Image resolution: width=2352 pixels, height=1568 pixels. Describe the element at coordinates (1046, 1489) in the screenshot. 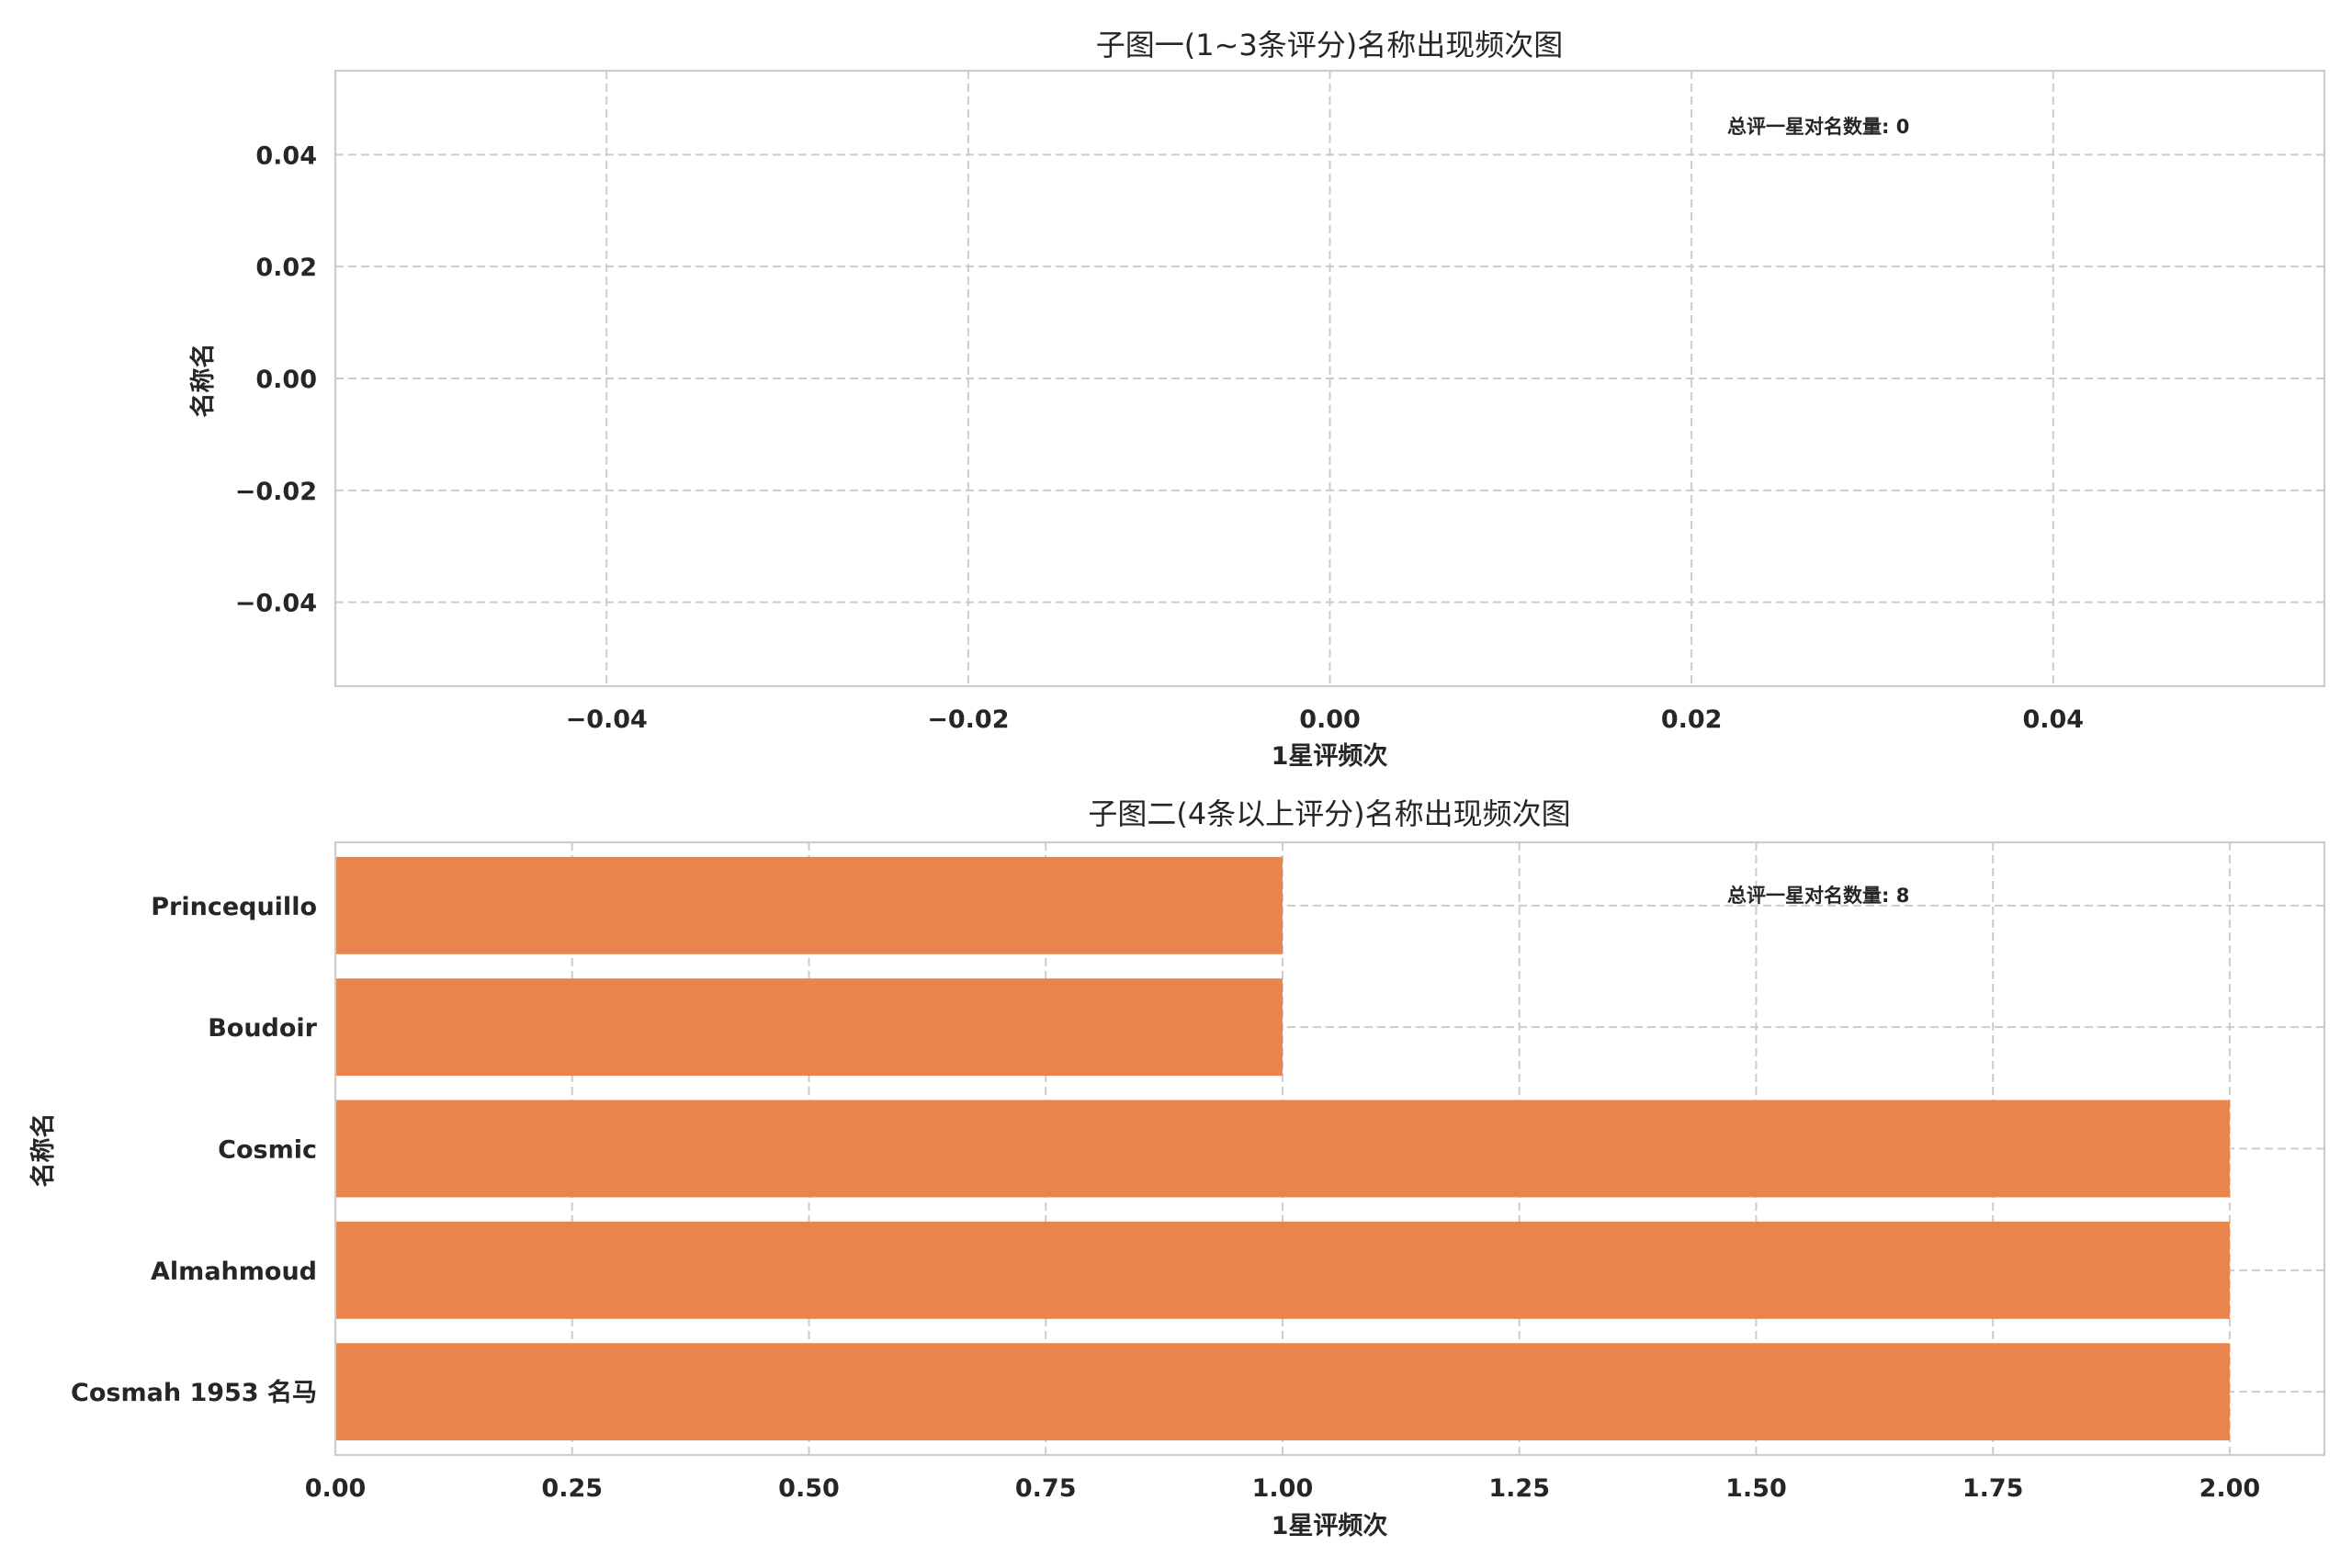

I see `bottom-x-tick-label: 0.75` at that location.